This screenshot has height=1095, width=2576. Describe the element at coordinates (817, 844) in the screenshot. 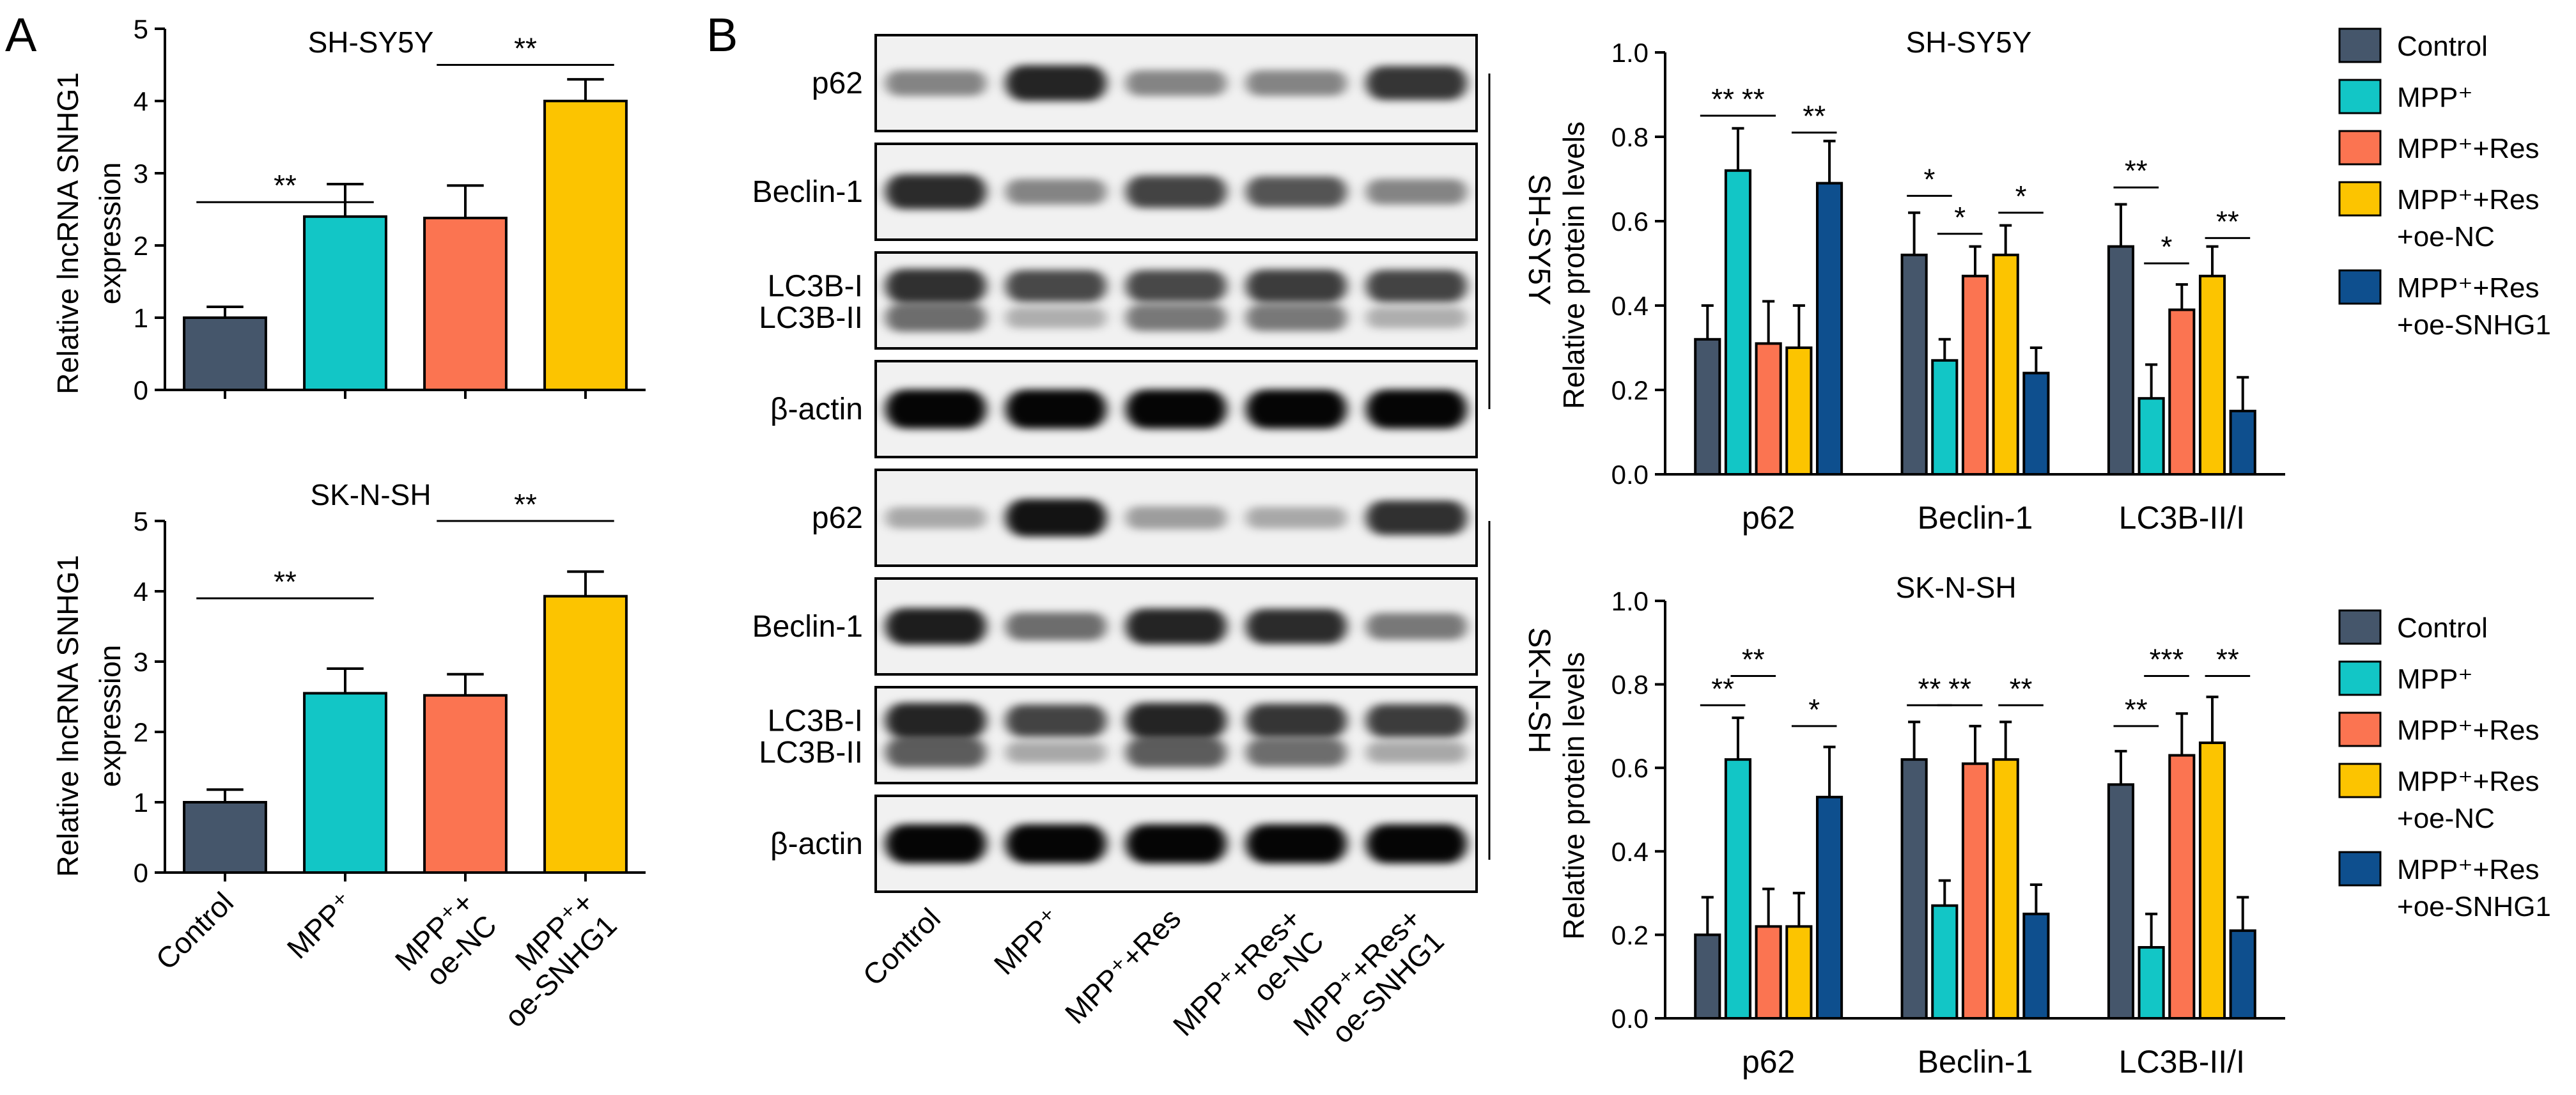

I see `blot-label: β-actin` at that location.